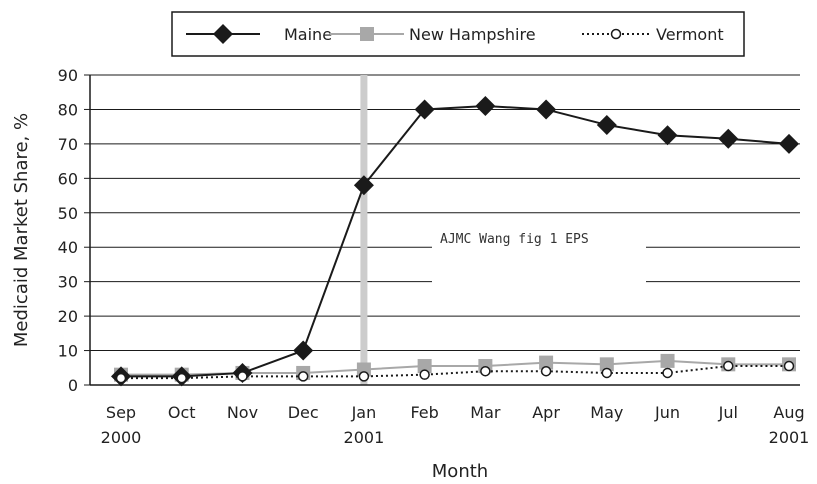 The height and width of the screenshot is (484, 817). Describe the element at coordinates (182, 412) in the screenshot. I see `x-tick-label: Oct` at that location.